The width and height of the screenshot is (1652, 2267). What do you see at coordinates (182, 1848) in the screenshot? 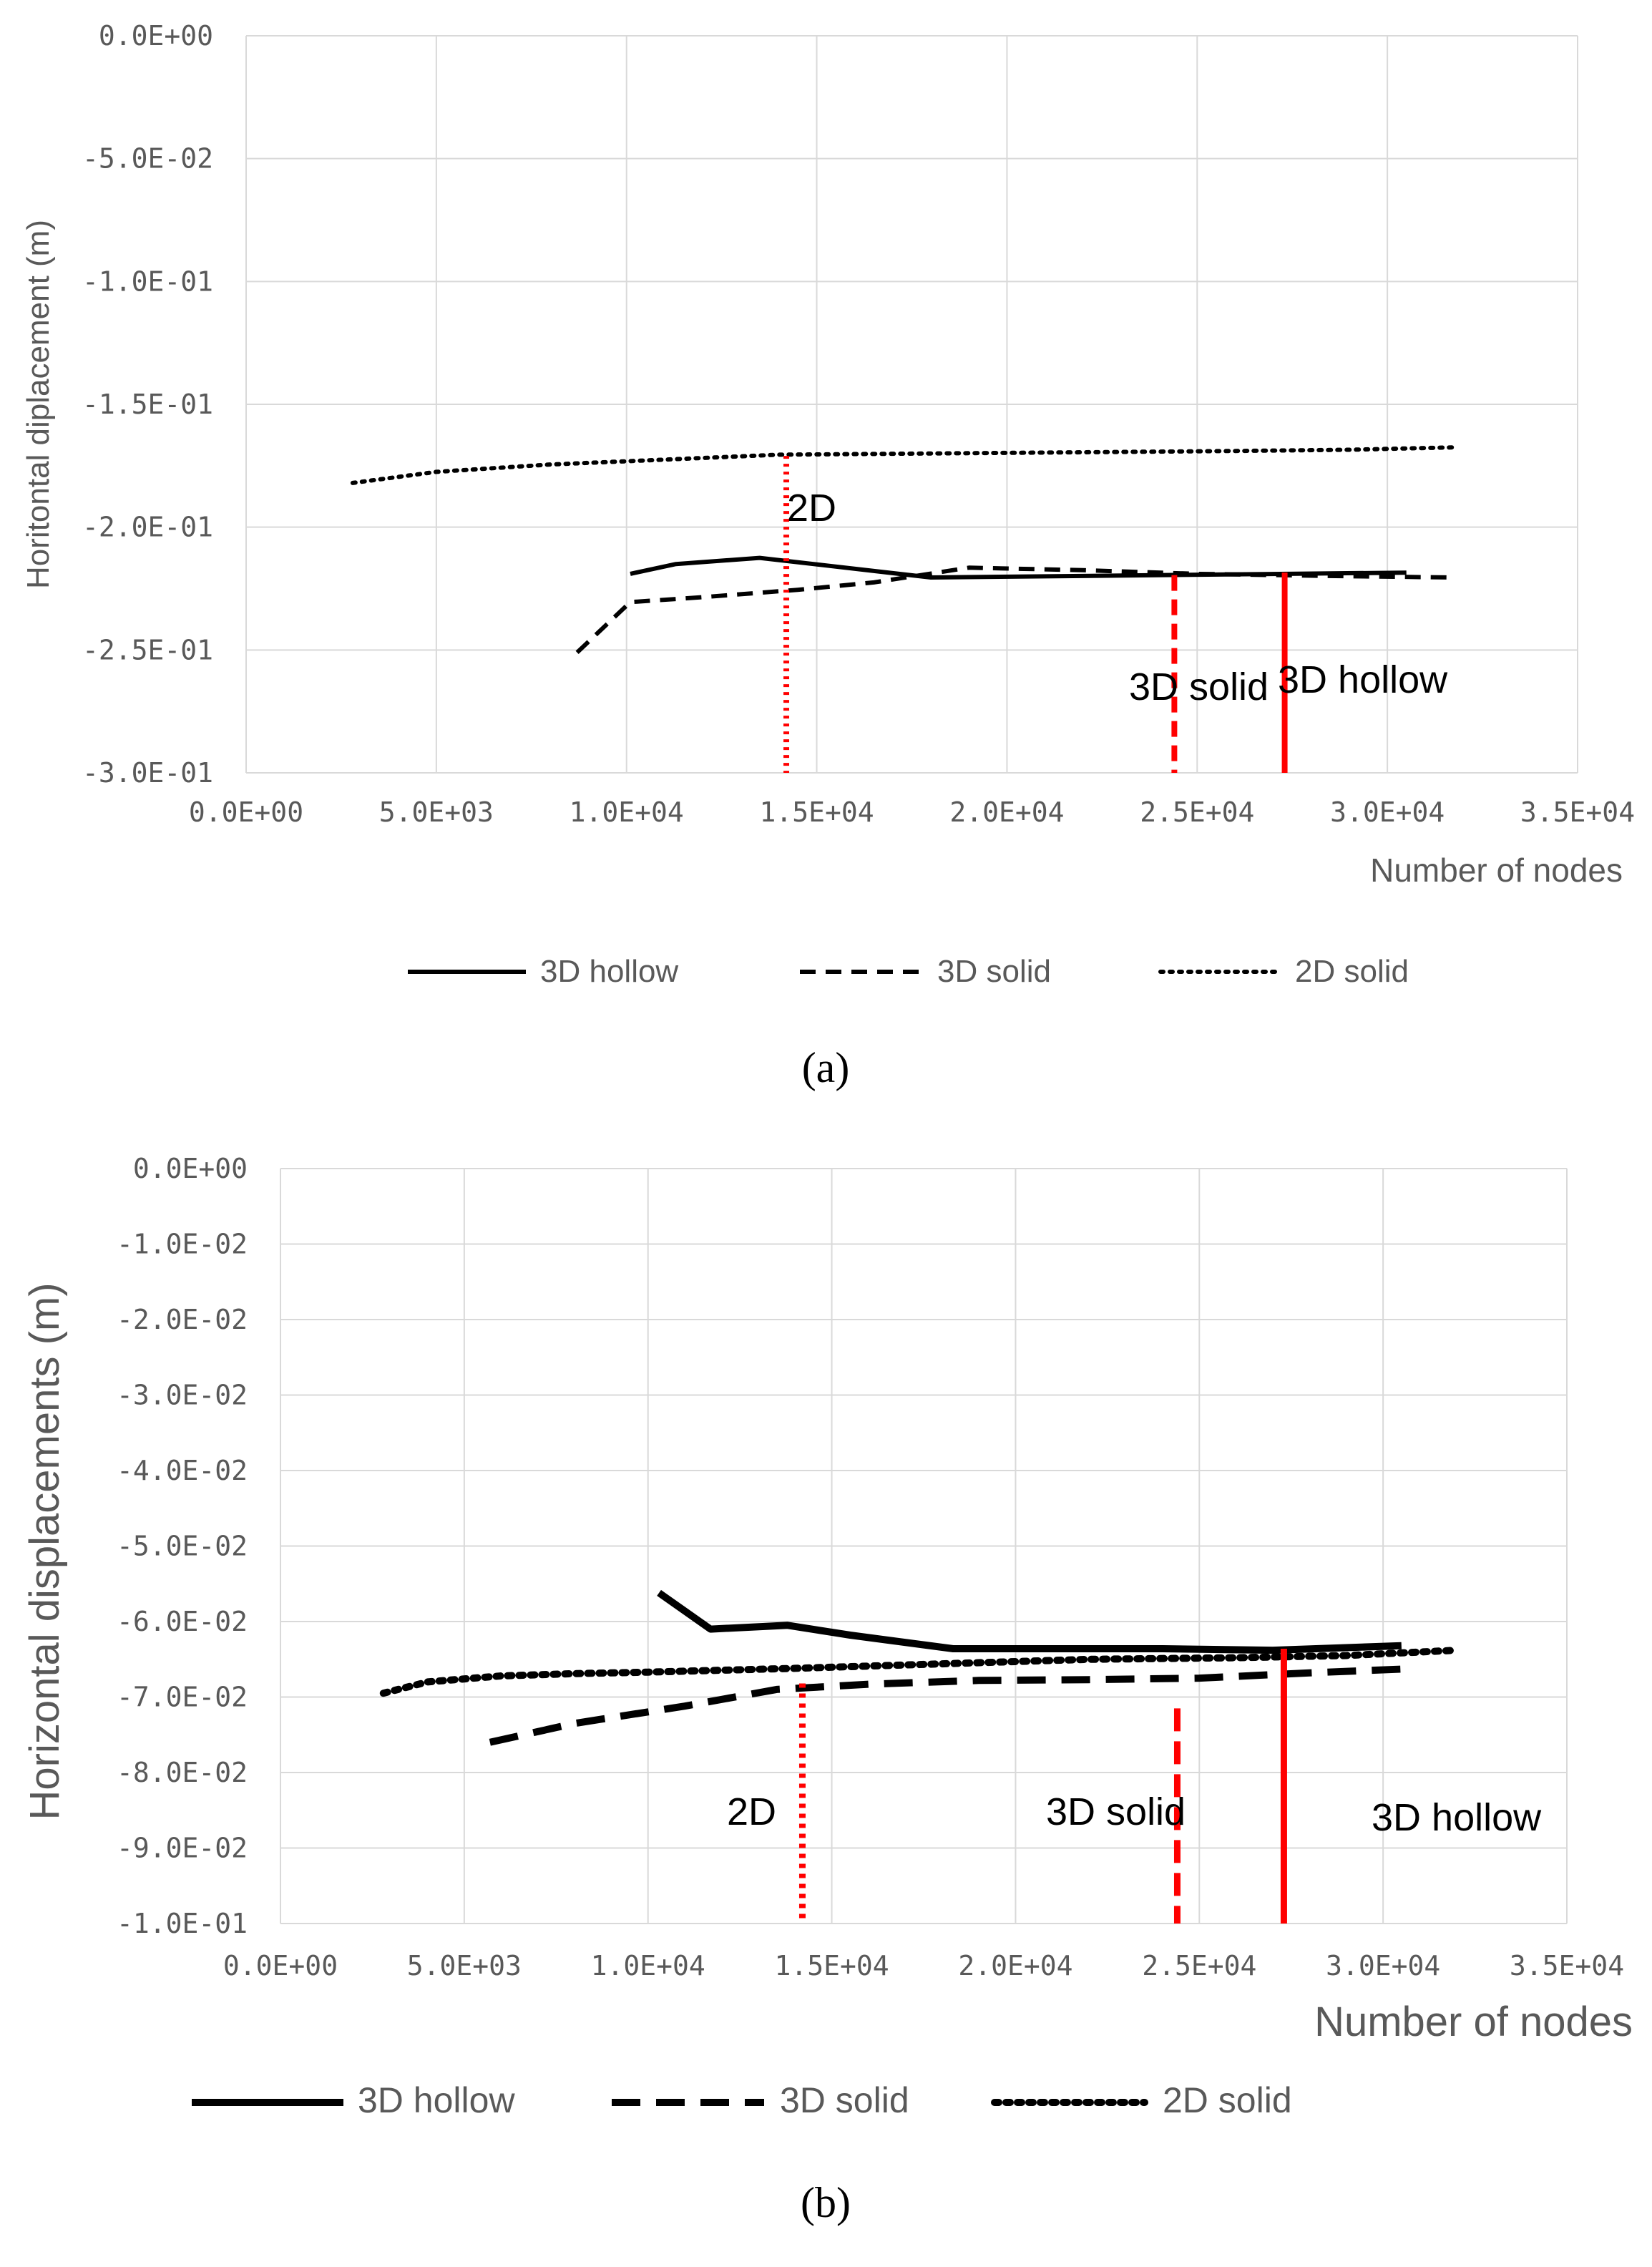
I see `y-tick-label: -9.0E-02` at bounding box center [182, 1848].